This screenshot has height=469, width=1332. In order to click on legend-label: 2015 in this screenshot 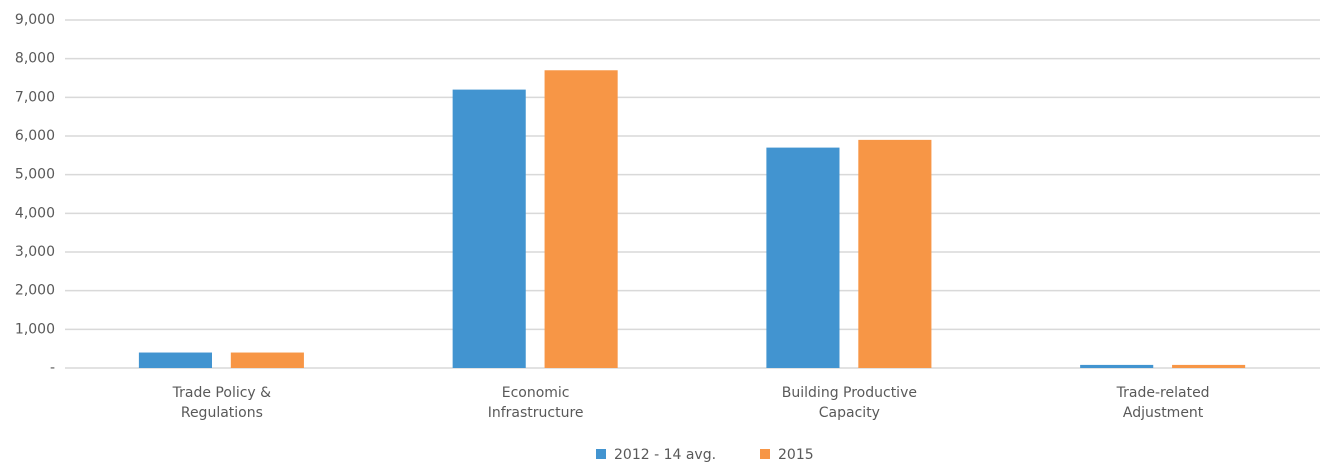, I will do `click(796, 455)`.